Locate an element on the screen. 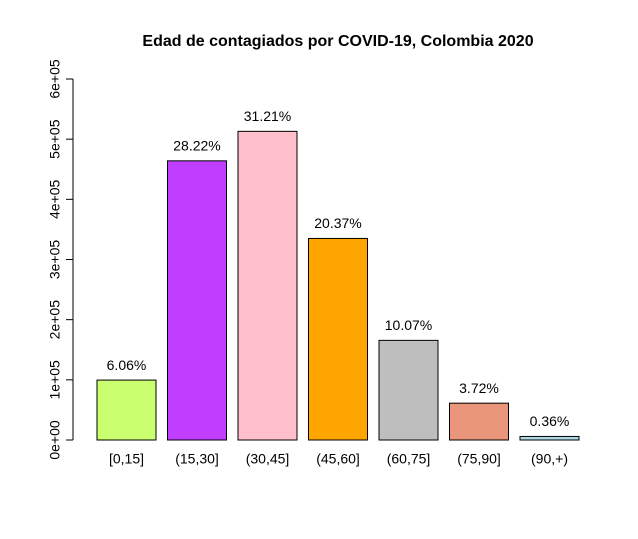  bar-annotation: 6.06% is located at coordinates (127, 365).